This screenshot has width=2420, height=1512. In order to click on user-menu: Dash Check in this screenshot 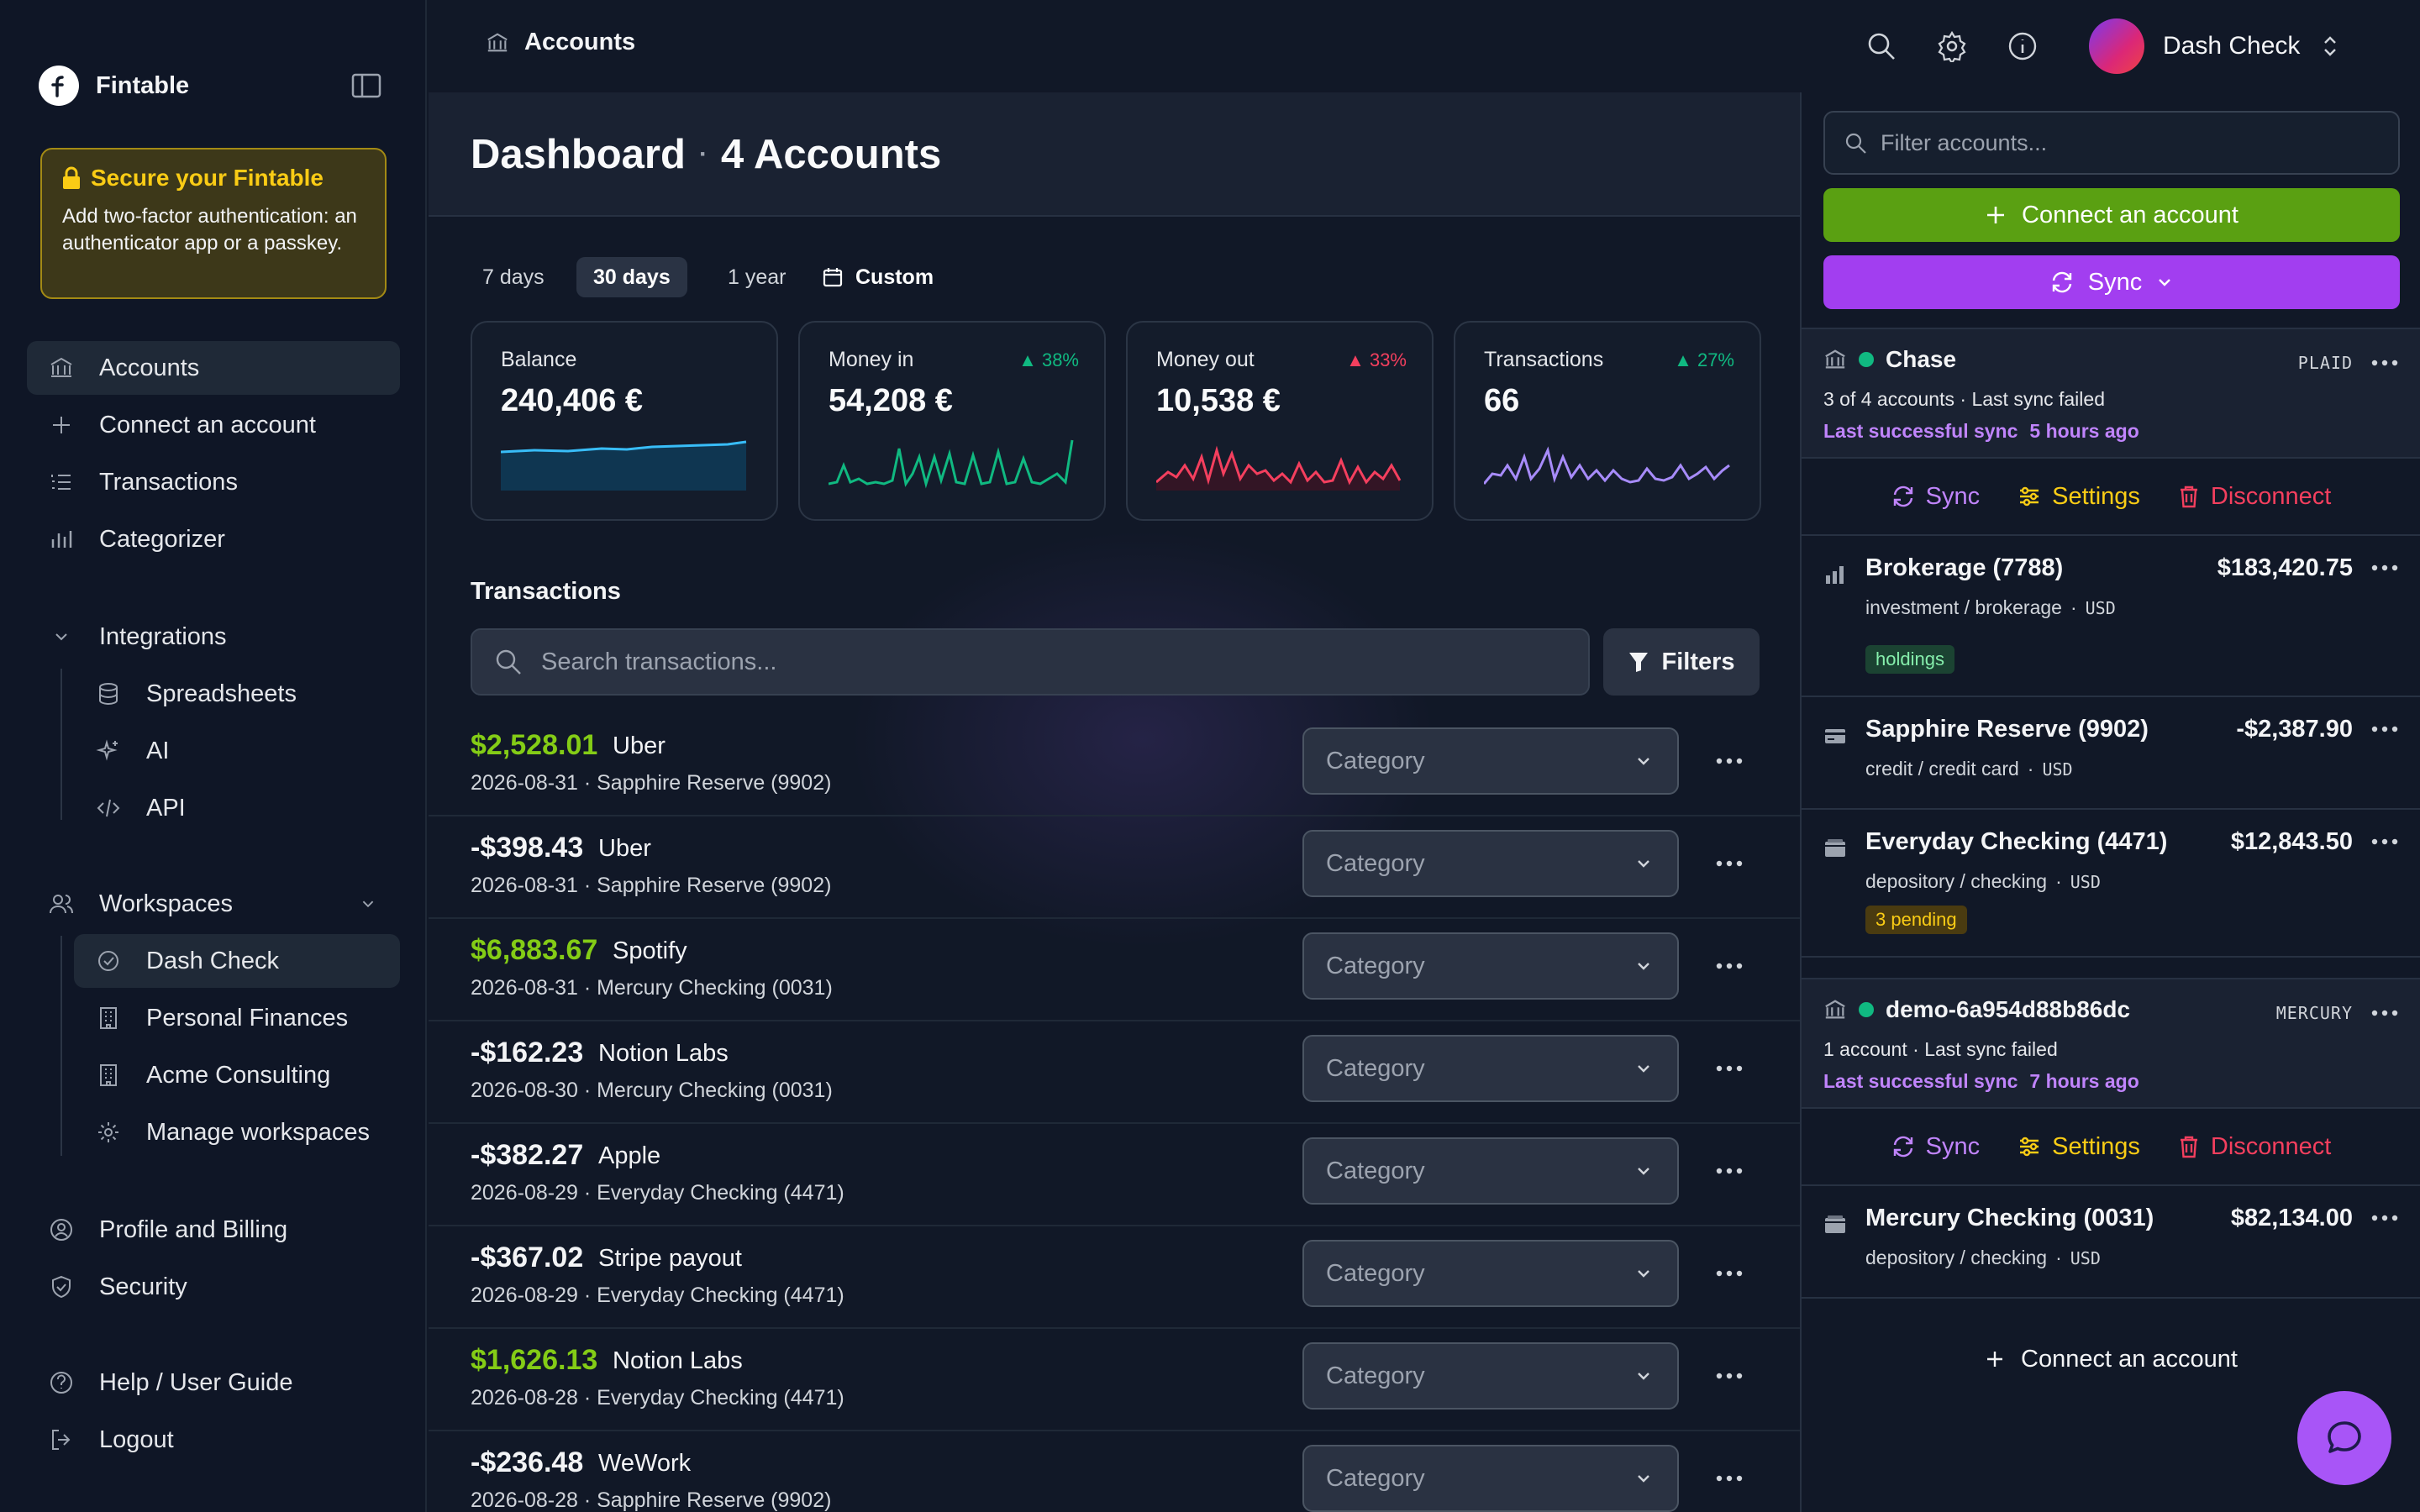, I will do `click(2215, 46)`.